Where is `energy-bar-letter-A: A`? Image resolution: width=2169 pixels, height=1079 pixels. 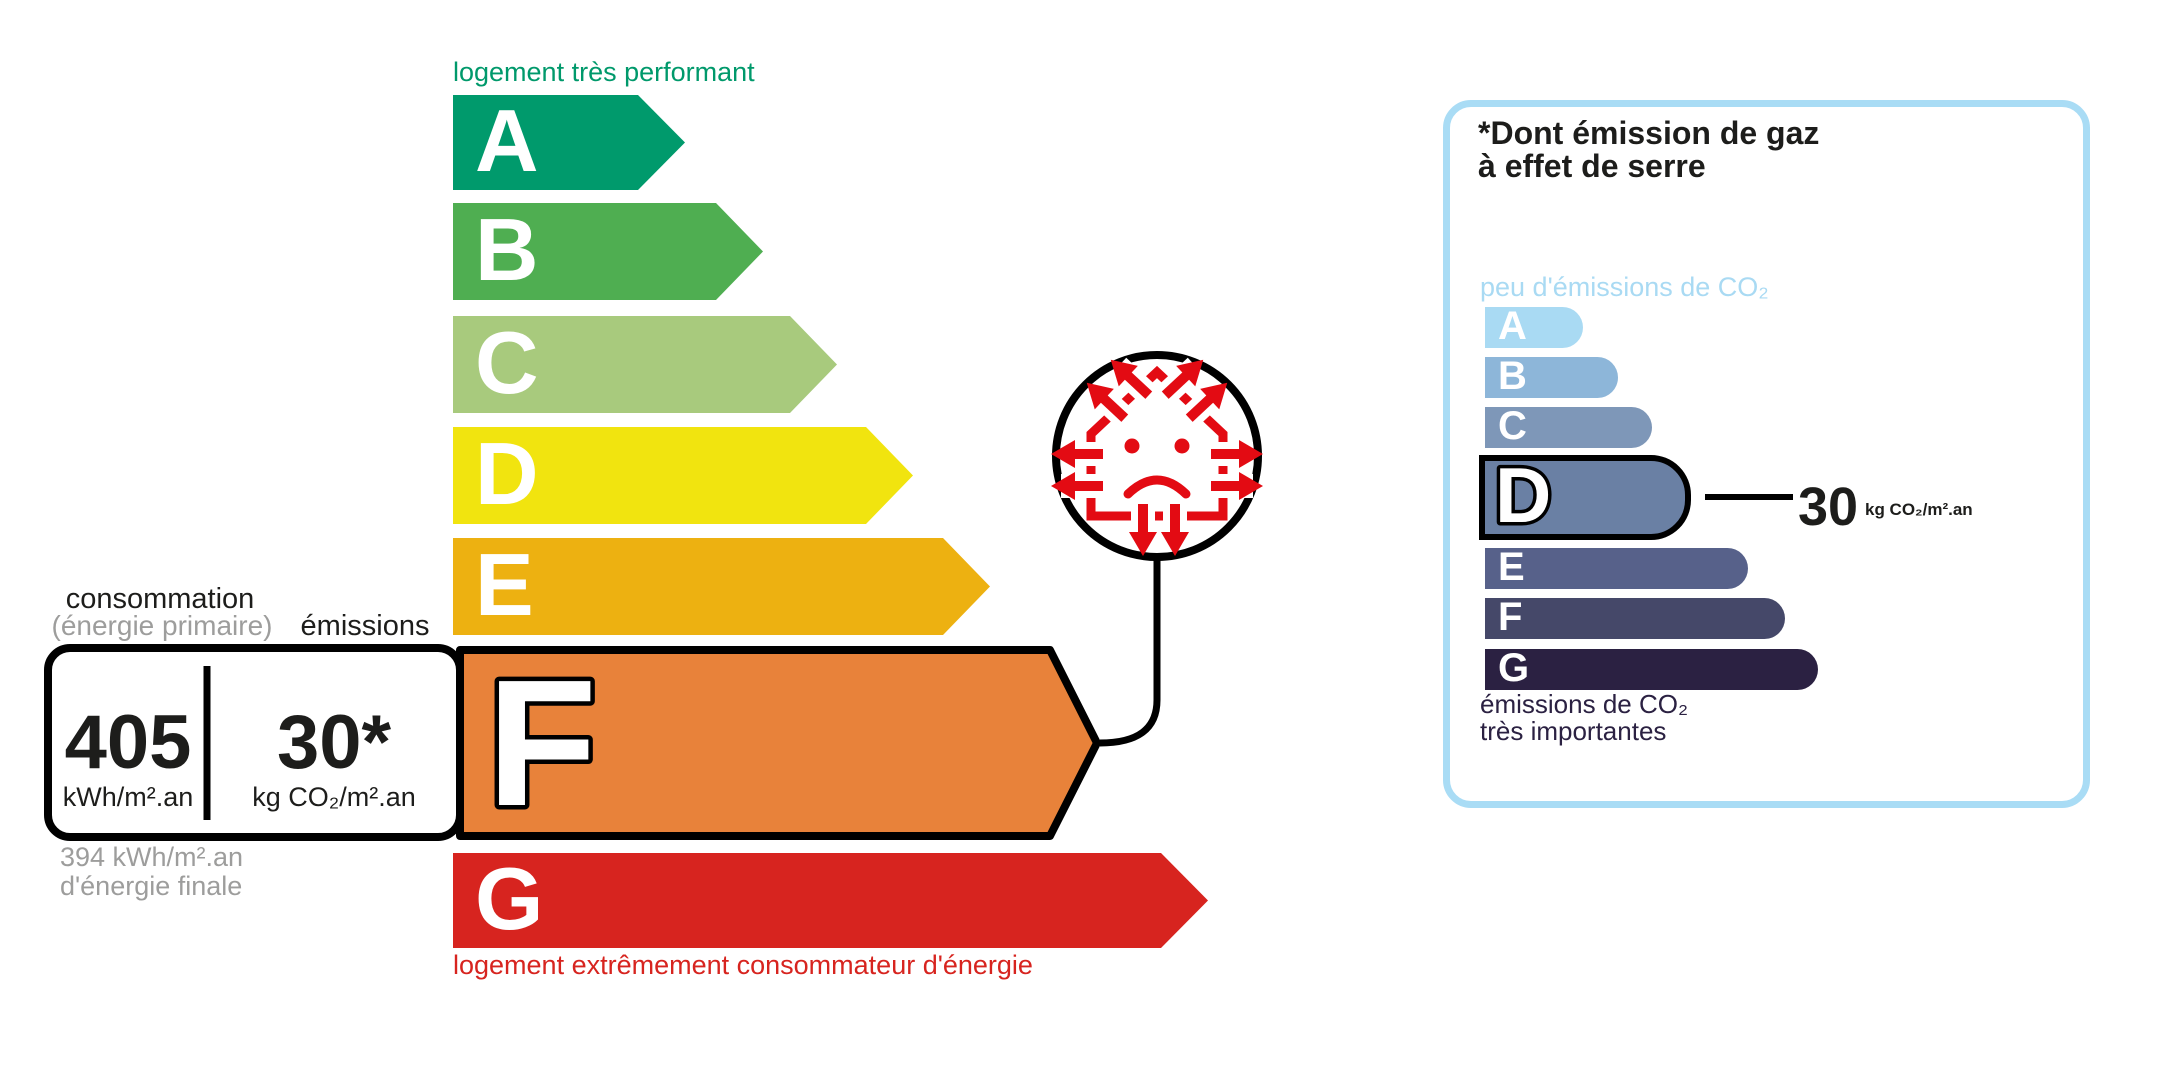
energy-bar-letter-A: A is located at coordinates (507, 140).